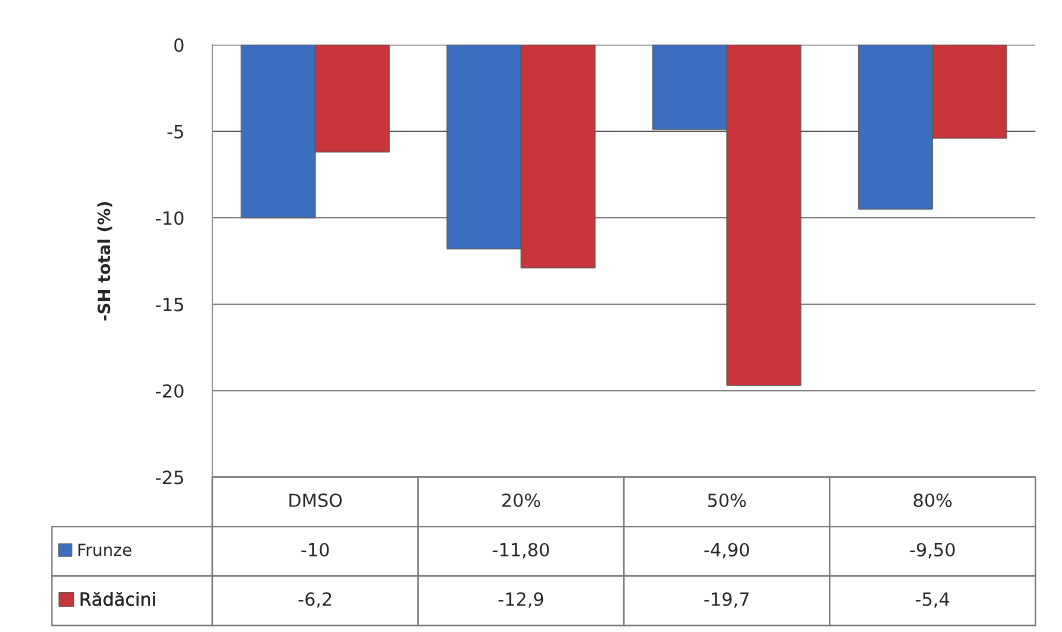 This screenshot has height=632, width=1062. What do you see at coordinates (727, 500) in the screenshot?
I see `x-tick-label: 50%` at bounding box center [727, 500].